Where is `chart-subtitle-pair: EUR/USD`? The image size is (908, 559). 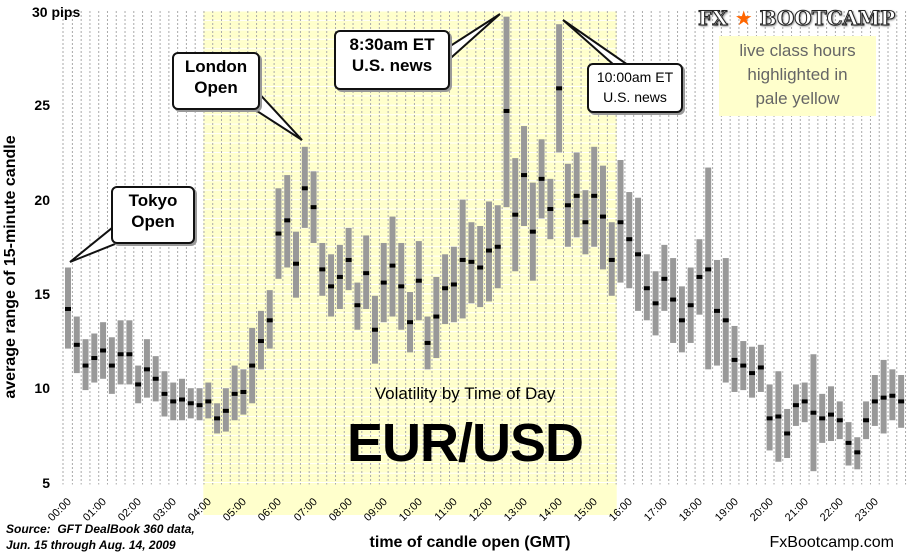
chart-subtitle-pair: EUR/USD is located at coordinates (465, 443).